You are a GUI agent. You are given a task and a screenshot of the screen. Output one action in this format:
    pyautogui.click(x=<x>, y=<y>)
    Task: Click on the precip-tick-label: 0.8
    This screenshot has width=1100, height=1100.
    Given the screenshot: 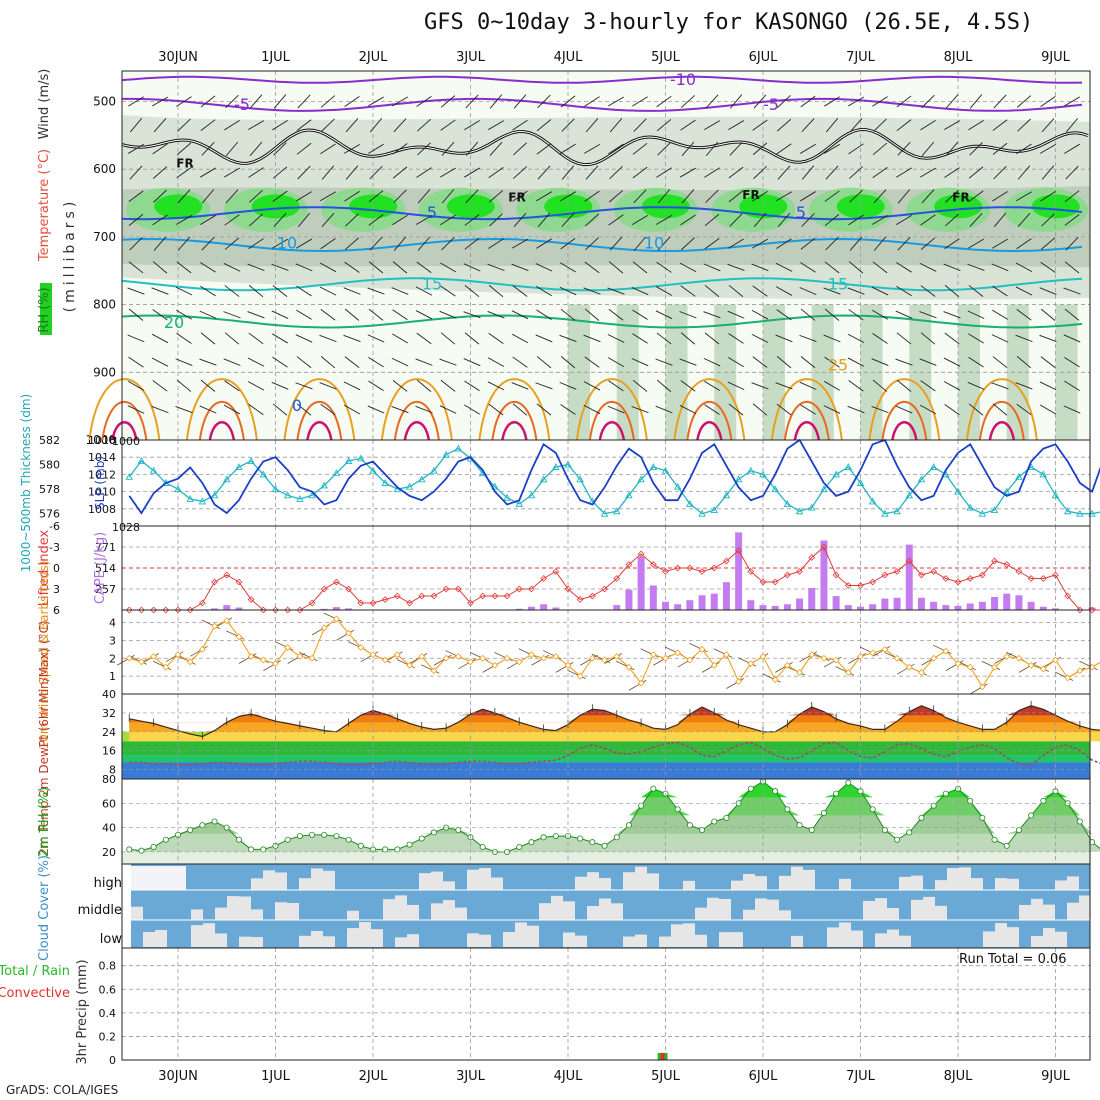 What is the action you would take?
    pyautogui.click(x=108, y=966)
    